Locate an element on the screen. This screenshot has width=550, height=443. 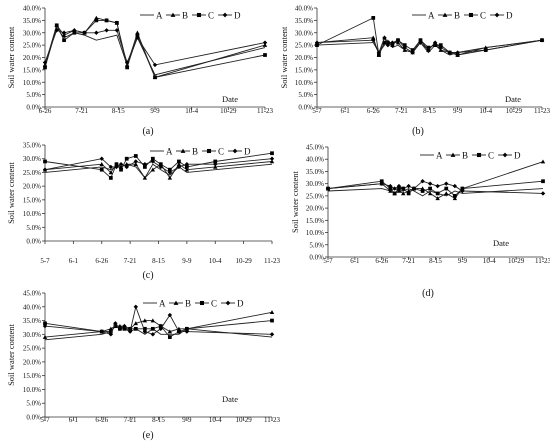
y-tick-label: 30.0% is located at coordinates (32, 33).